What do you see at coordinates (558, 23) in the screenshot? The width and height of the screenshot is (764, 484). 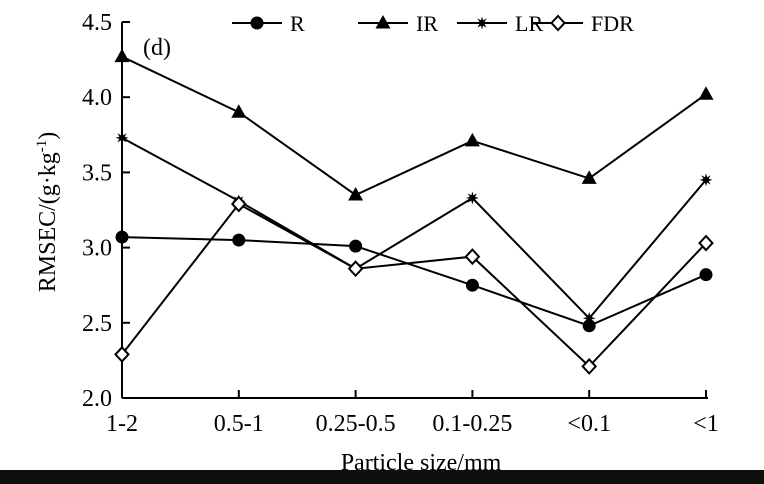 I see `legend-marker-fdr` at bounding box center [558, 23].